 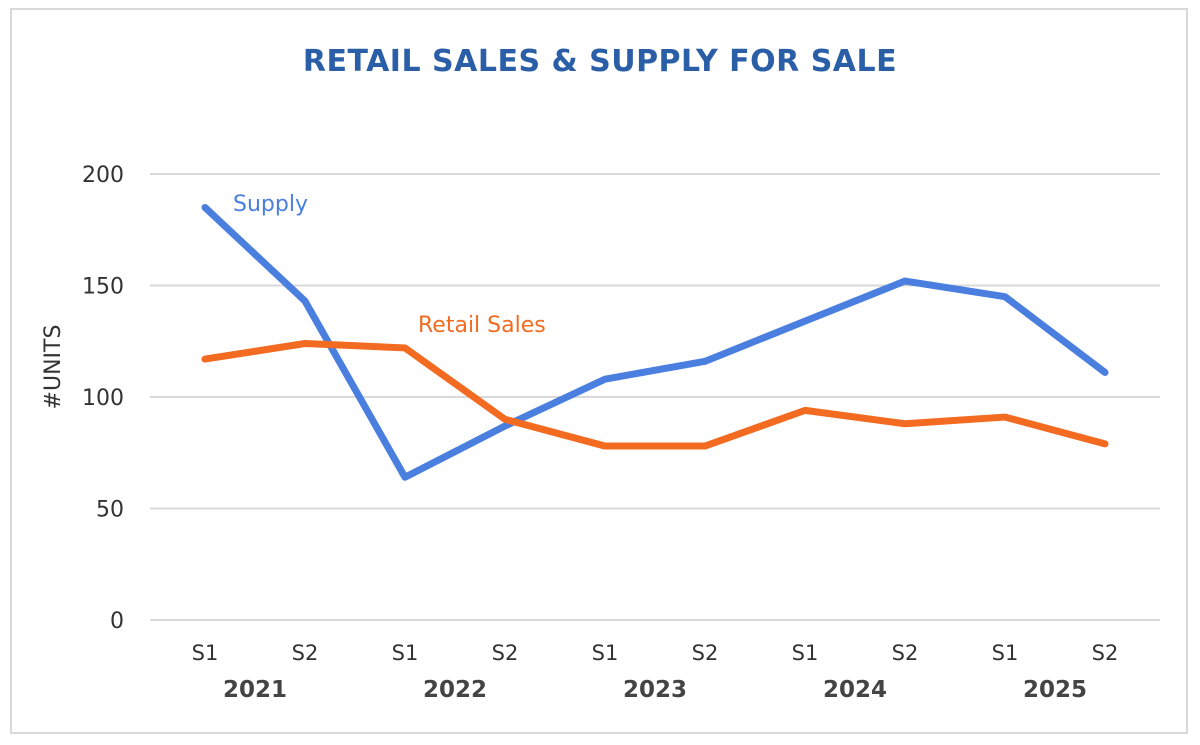 I want to click on x-year-label: 2022, so click(x=455, y=690).